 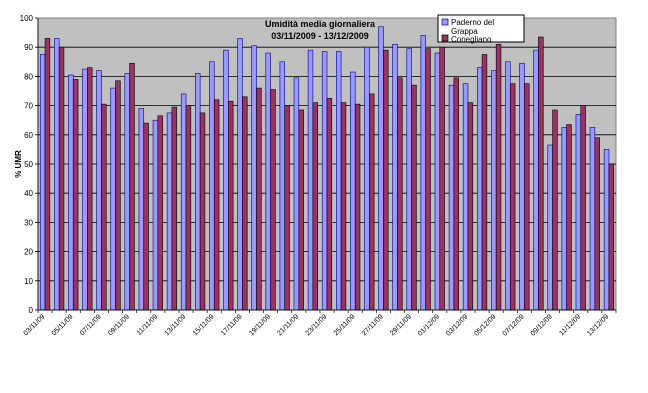 I want to click on x-tick-label: 15/11/09, so click(x=204, y=325).